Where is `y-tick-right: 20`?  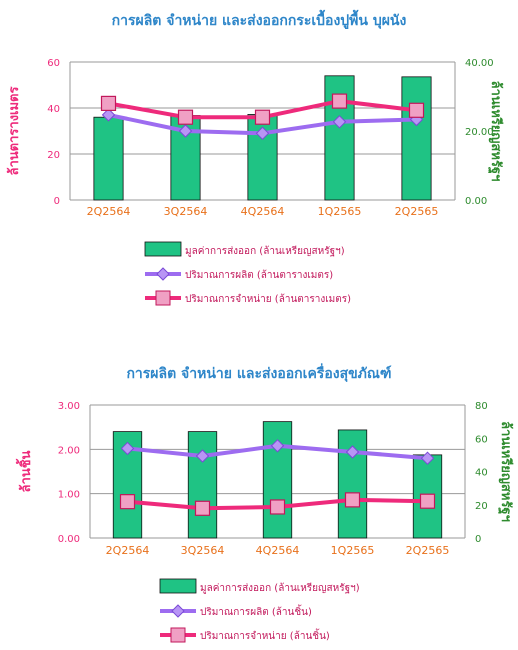
y-tick-right: 20 is located at coordinates (481, 506).